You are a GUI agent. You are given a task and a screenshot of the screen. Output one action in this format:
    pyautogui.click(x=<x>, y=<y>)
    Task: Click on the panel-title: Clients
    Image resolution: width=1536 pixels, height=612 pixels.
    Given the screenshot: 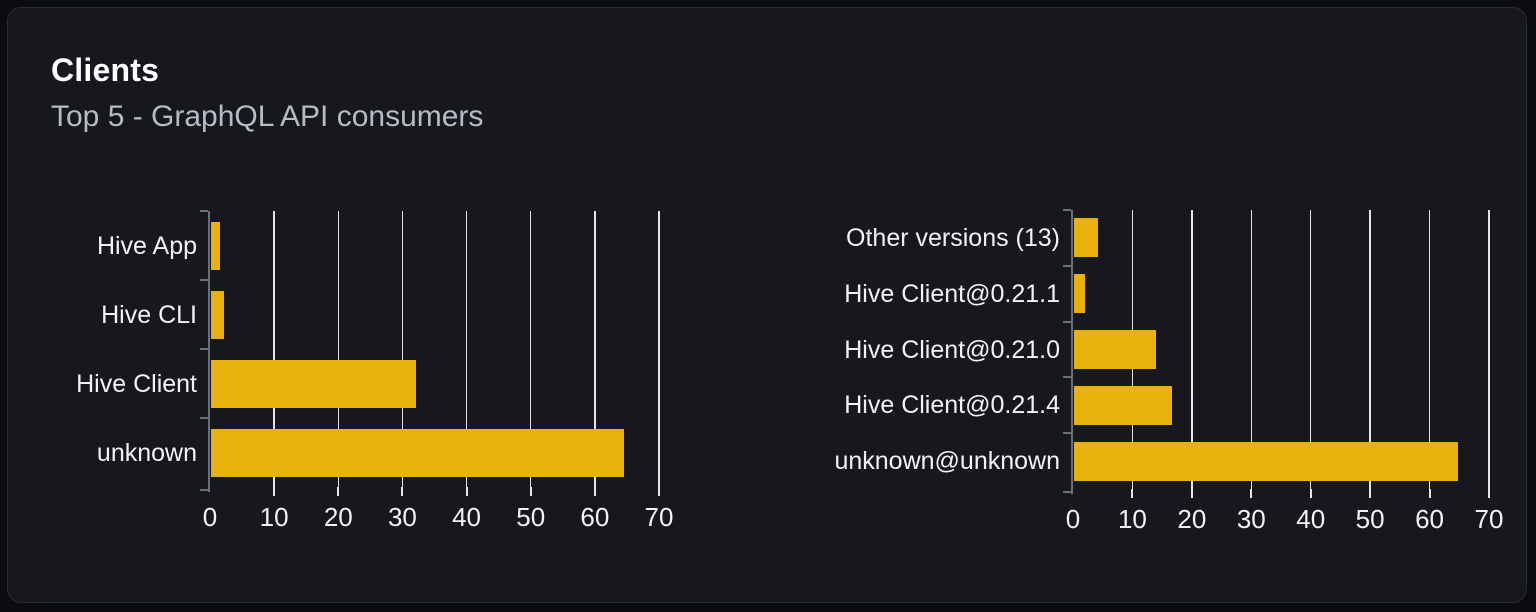 What is the action you would take?
    pyautogui.click(x=105, y=70)
    